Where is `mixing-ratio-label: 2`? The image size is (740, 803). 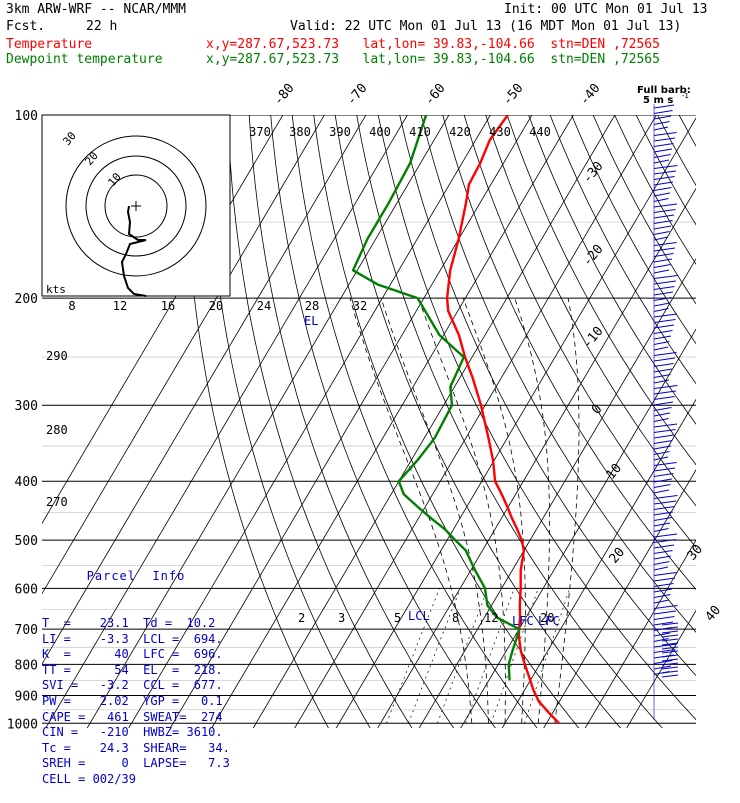
mixing-ratio-label: 2 is located at coordinates (301, 618).